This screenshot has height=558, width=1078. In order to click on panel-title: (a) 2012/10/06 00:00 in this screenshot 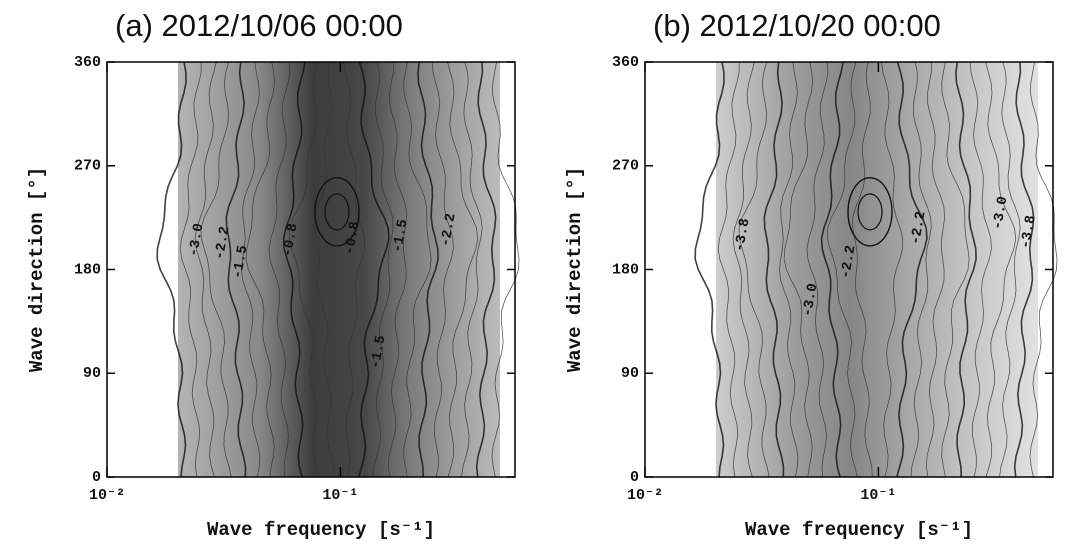, I will do `click(259, 25)`.